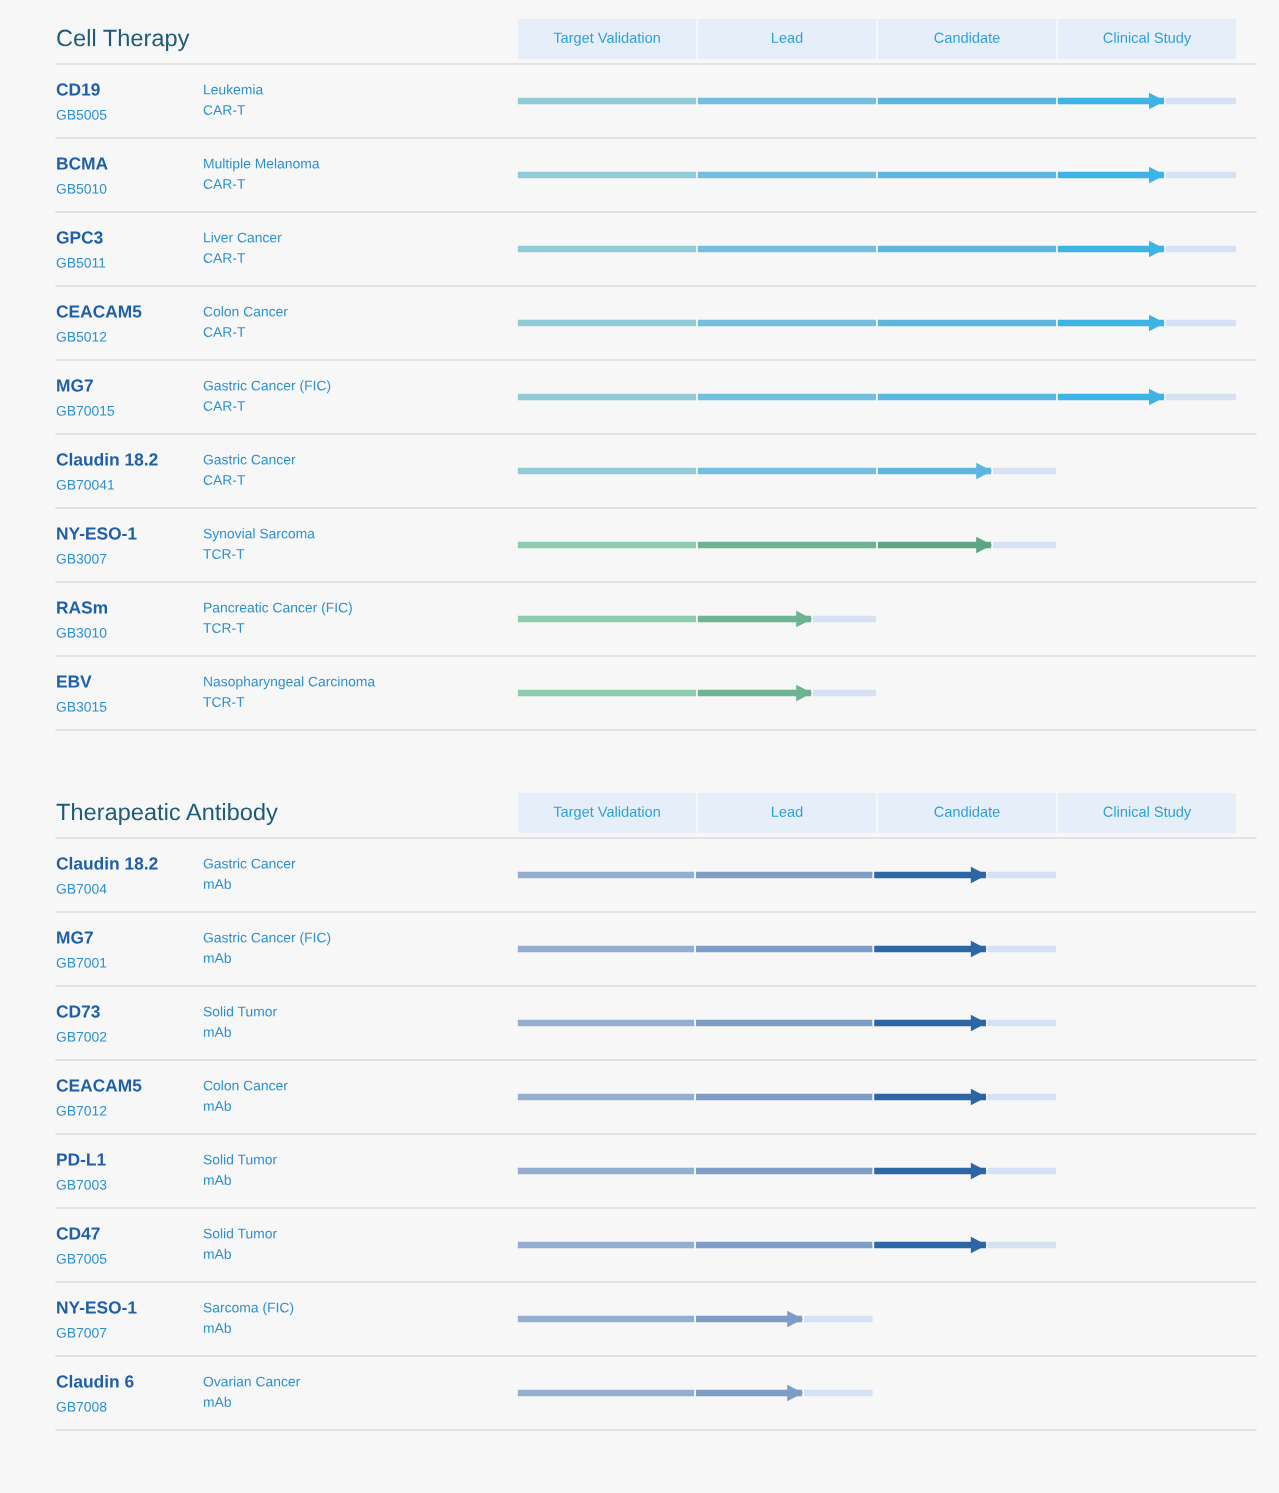 The width and height of the screenshot is (1279, 1493). I want to click on text: Cell Therapy, so click(123, 40).